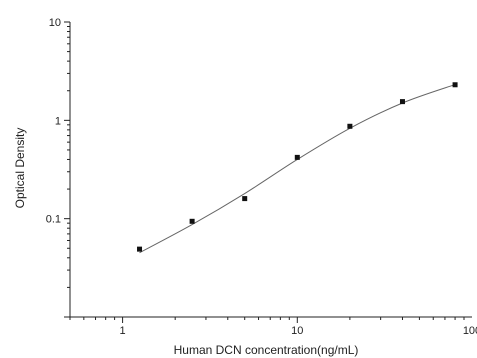 This screenshot has width=477, height=358. What do you see at coordinates (123, 331) in the screenshot?
I see `x-tick-label: 1` at bounding box center [123, 331].